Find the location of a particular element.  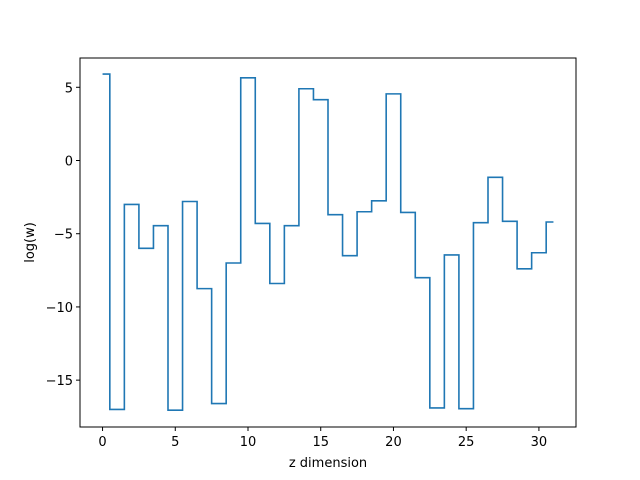

y-axis-label: log(w) is located at coordinates (30, 242).